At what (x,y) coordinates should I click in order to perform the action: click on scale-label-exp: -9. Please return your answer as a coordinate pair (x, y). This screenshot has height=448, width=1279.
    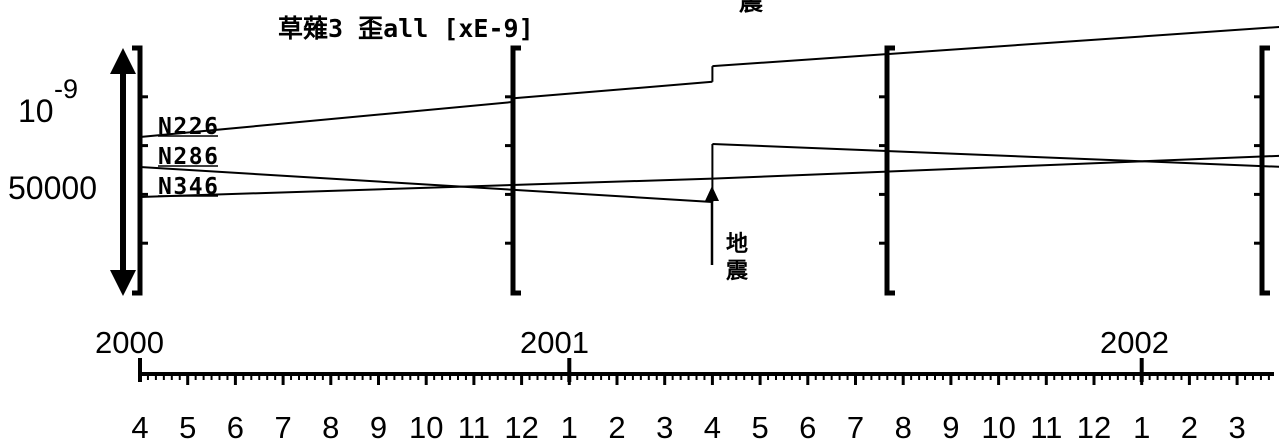
    Looking at the image, I should click on (66, 89).